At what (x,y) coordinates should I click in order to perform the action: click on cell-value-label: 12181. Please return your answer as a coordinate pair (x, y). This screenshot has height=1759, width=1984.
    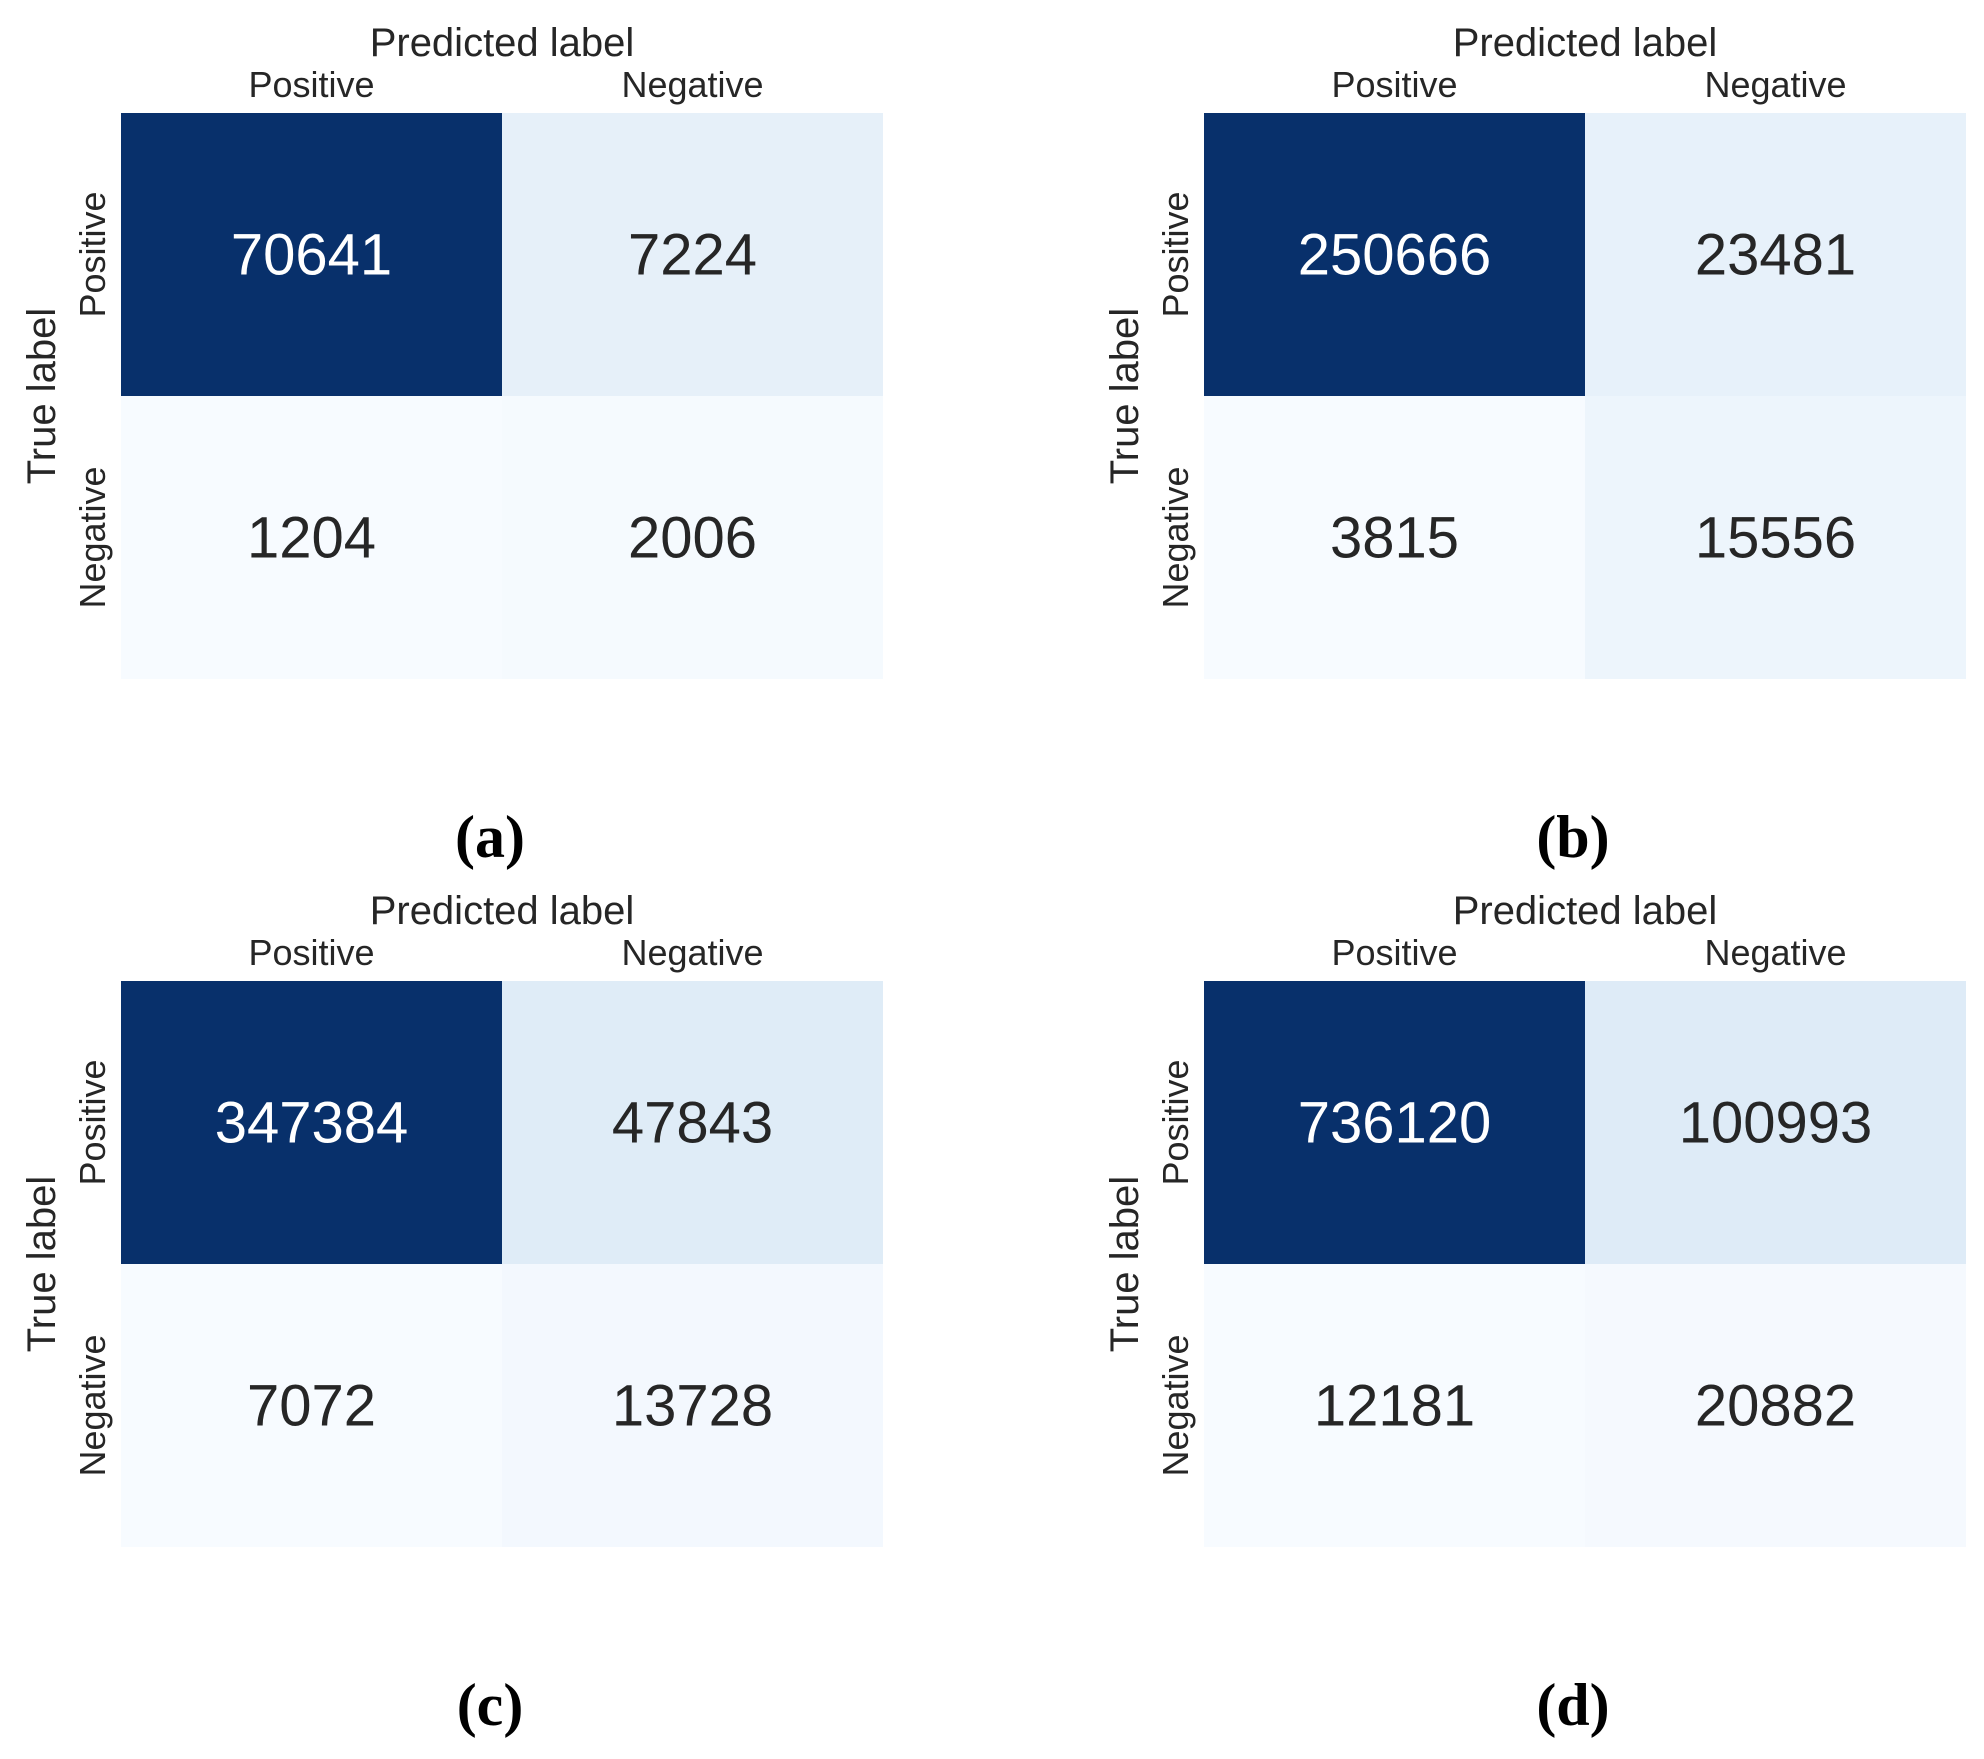
    Looking at the image, I should click on (1394, 1406).